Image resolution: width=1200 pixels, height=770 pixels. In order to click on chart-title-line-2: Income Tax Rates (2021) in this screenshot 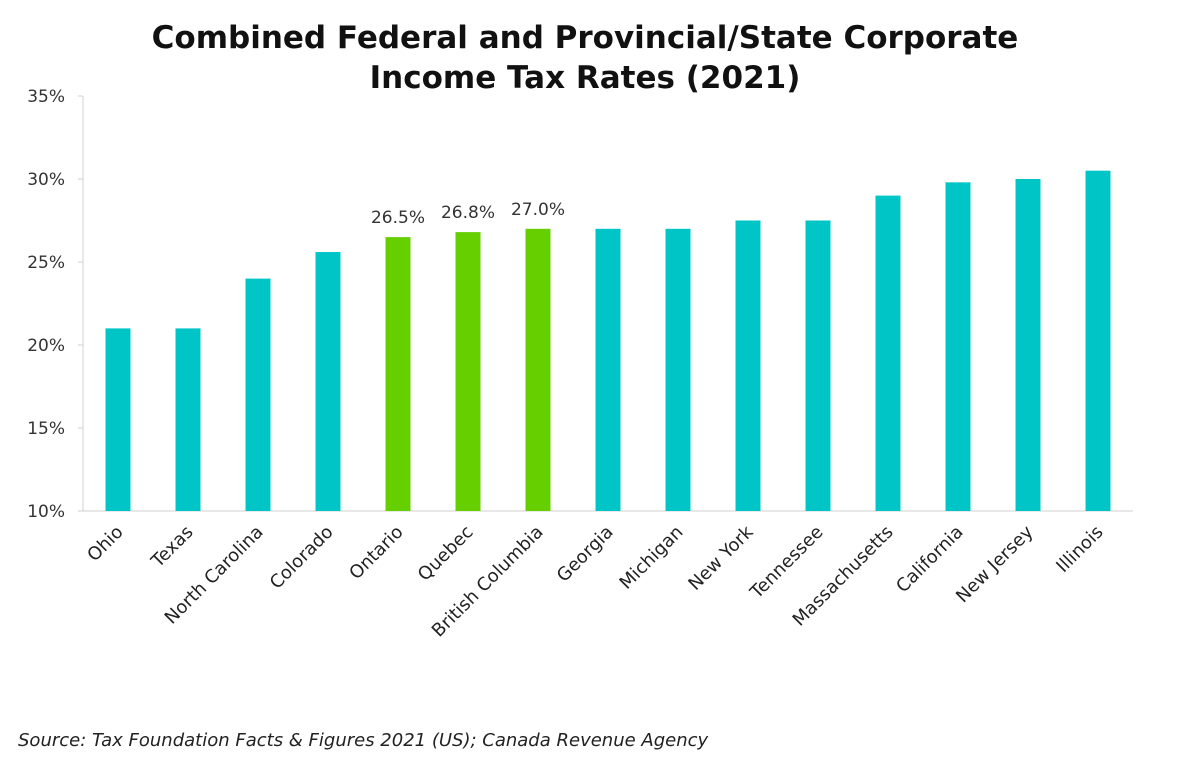, I will do `click(585, 78)`.